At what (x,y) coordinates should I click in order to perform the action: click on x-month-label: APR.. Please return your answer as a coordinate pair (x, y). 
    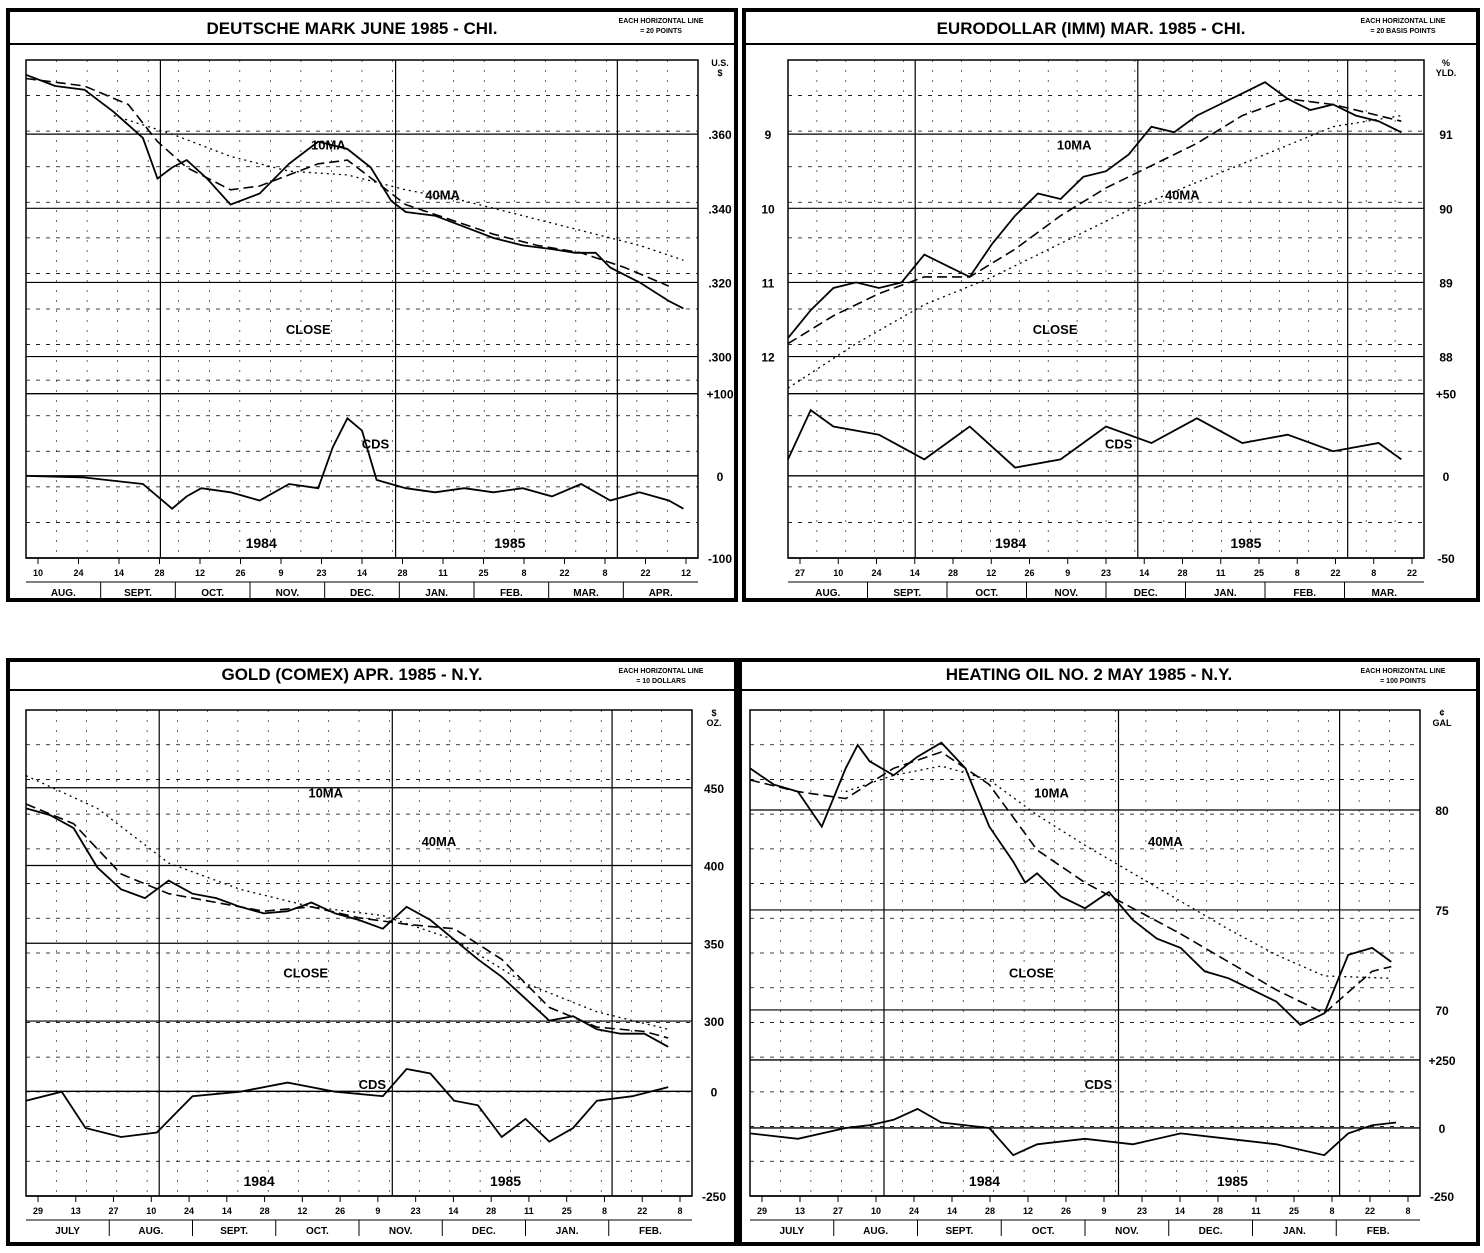
    Looking at the image, I should click on (661, 593).